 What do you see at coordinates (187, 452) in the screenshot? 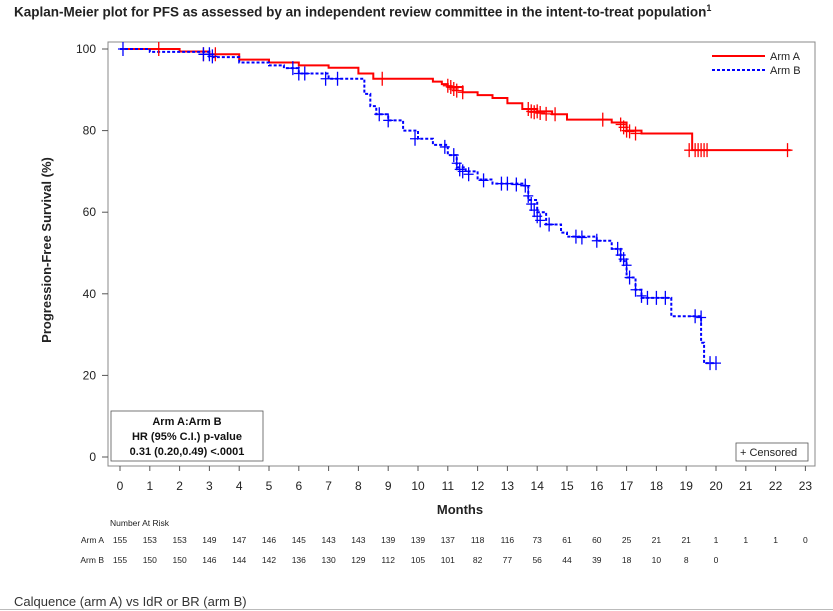
I see `inset-line-3: 0.31 (0.20,0.49) <.0001` at bounding box center [187, 452].